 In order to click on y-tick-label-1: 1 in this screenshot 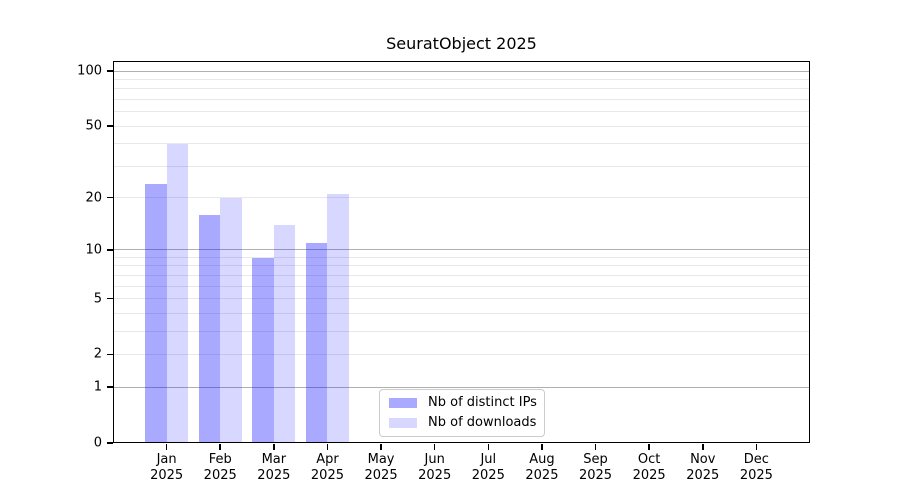, I will do `click(97, 387)`.